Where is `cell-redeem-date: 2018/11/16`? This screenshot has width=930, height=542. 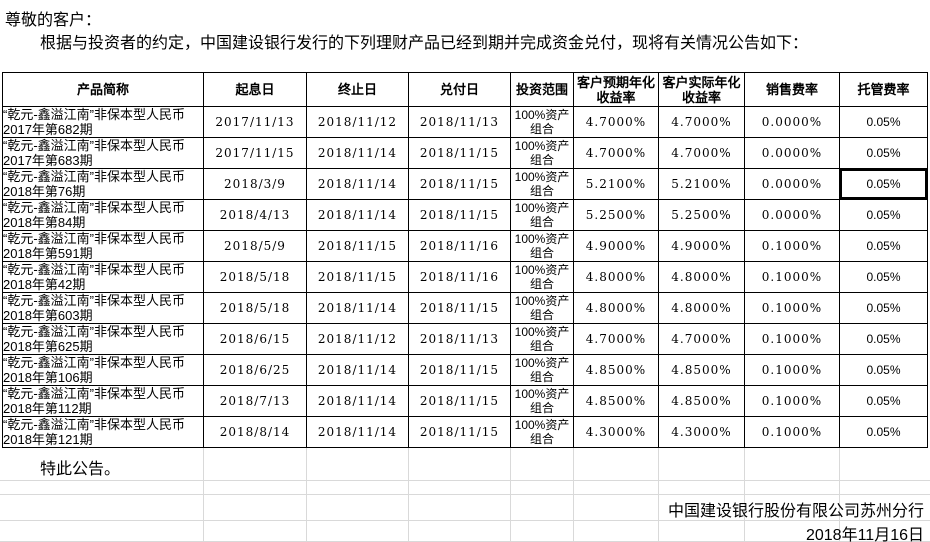
cell-redeem-date: 2018/11/16 is located at coordinates (459, 246).